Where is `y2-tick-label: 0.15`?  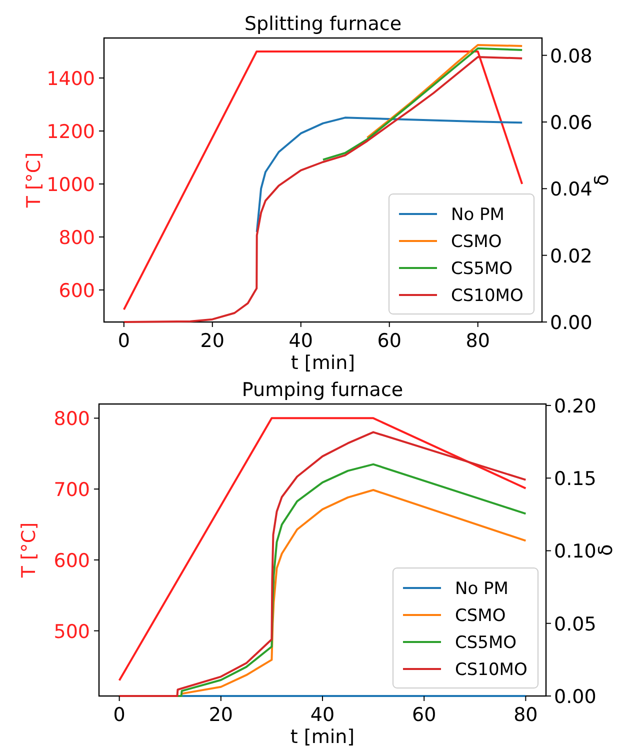
y2-tick-label: 0.15 is located at coordinates (575, 479).